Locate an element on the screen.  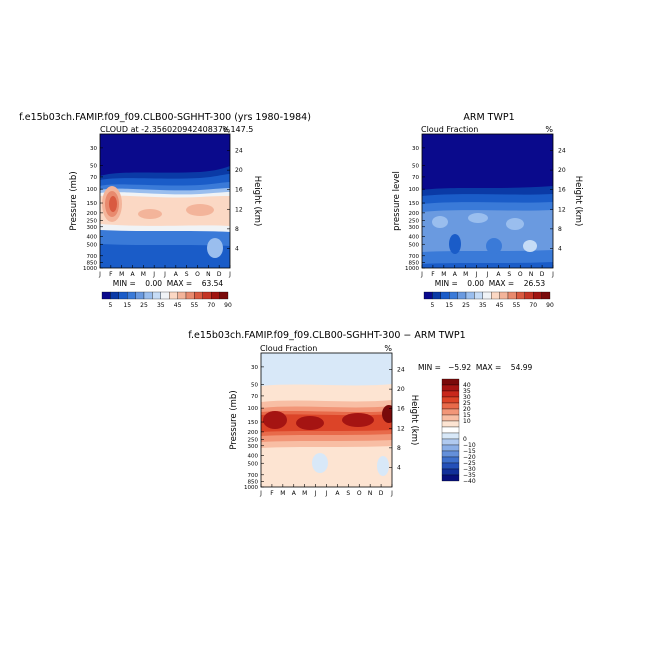
panel-obs-y2label: Height (km) is located at coordinates (578, 201).